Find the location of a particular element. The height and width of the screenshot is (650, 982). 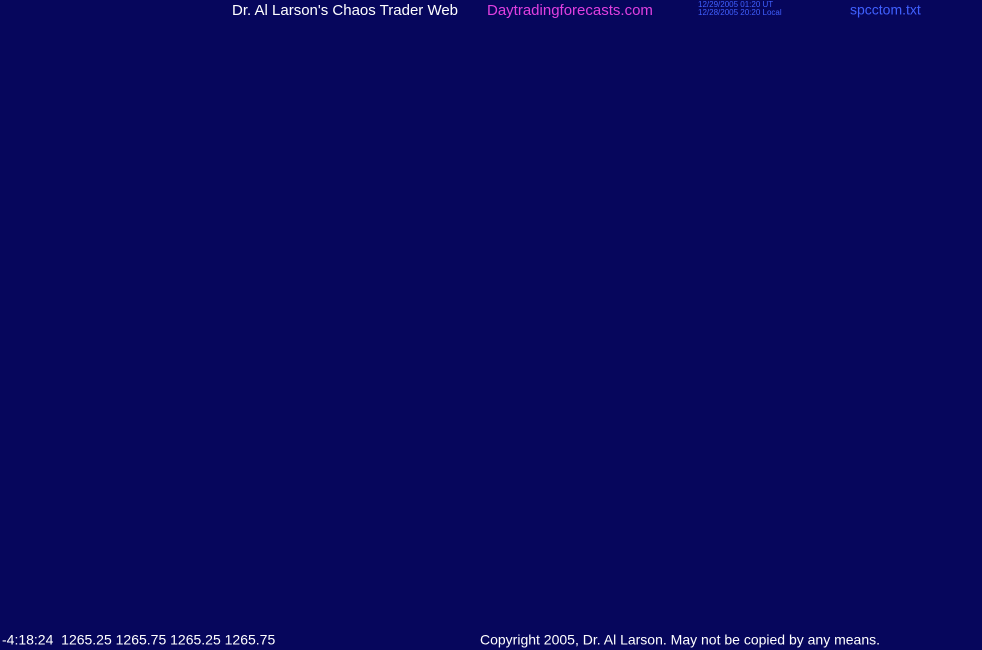

status-line: -4:18:24 1265.25 1265.75 1265.25 1265.75 is located at coordinates (138, 640).